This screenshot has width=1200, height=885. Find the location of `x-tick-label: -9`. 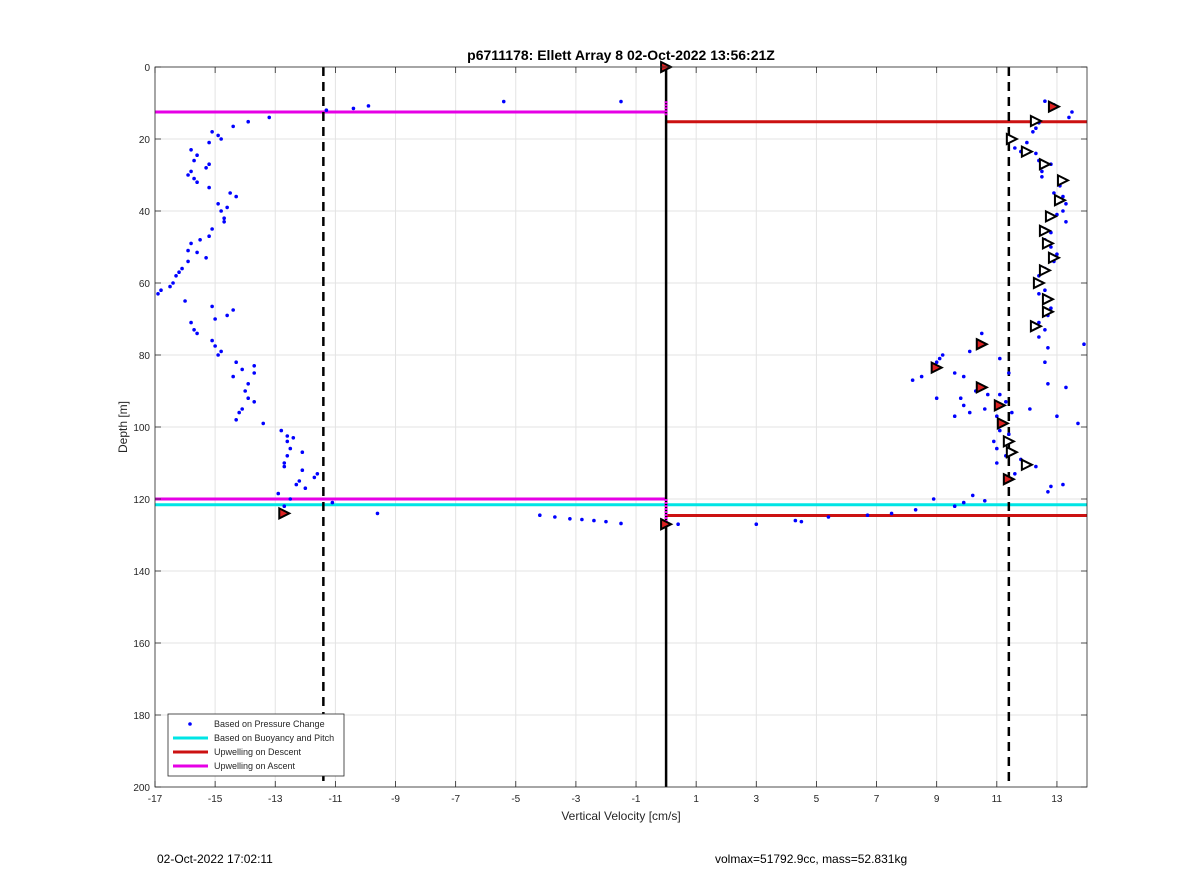

x-tick-label: -9 is located at coordinates (395, 799).